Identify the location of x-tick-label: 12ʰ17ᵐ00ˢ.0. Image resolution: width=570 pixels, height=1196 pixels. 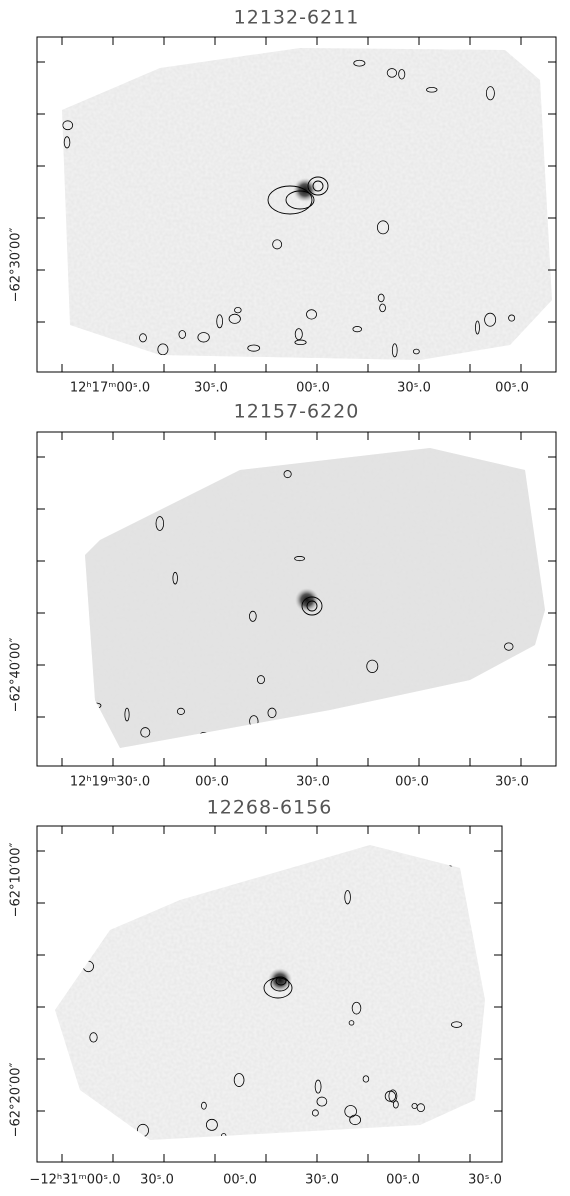
(110, 388).